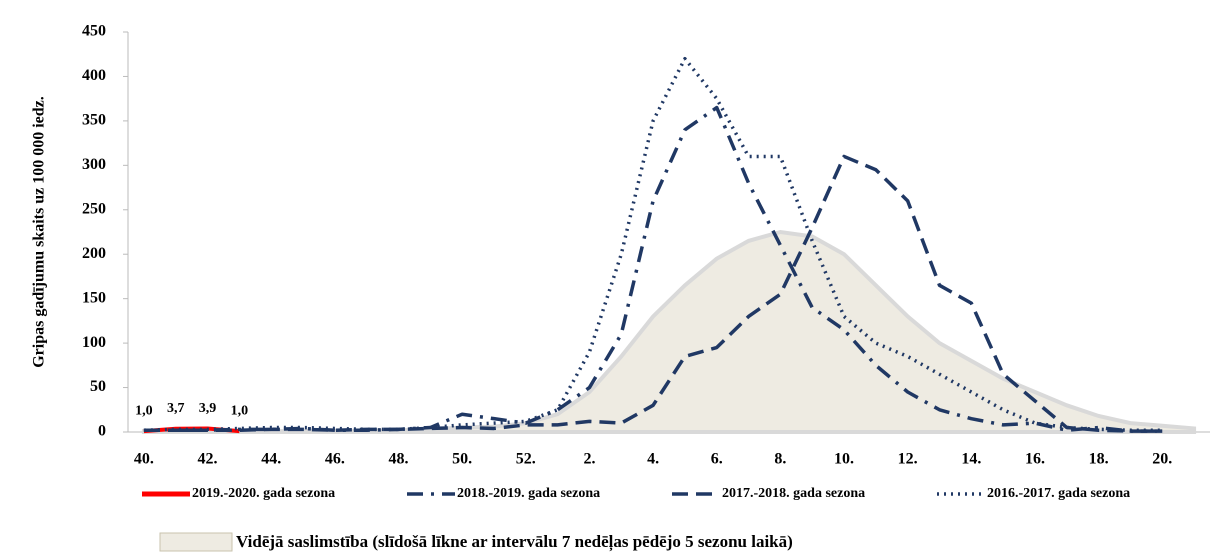 The height and width of the screenshot is (558, 1215). Describe the element at coordinates (94, 297) in the screenshot. I see `y-tick-label: 150` at that location.